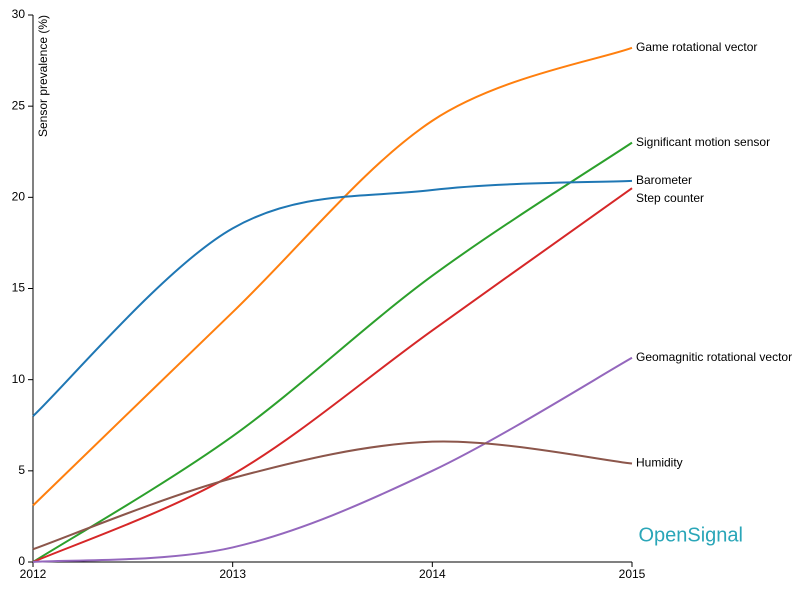 Image resolution: width=806 pixels, height=598 pixels. I want to click on legend-label: Barometer, so click(664, 180).